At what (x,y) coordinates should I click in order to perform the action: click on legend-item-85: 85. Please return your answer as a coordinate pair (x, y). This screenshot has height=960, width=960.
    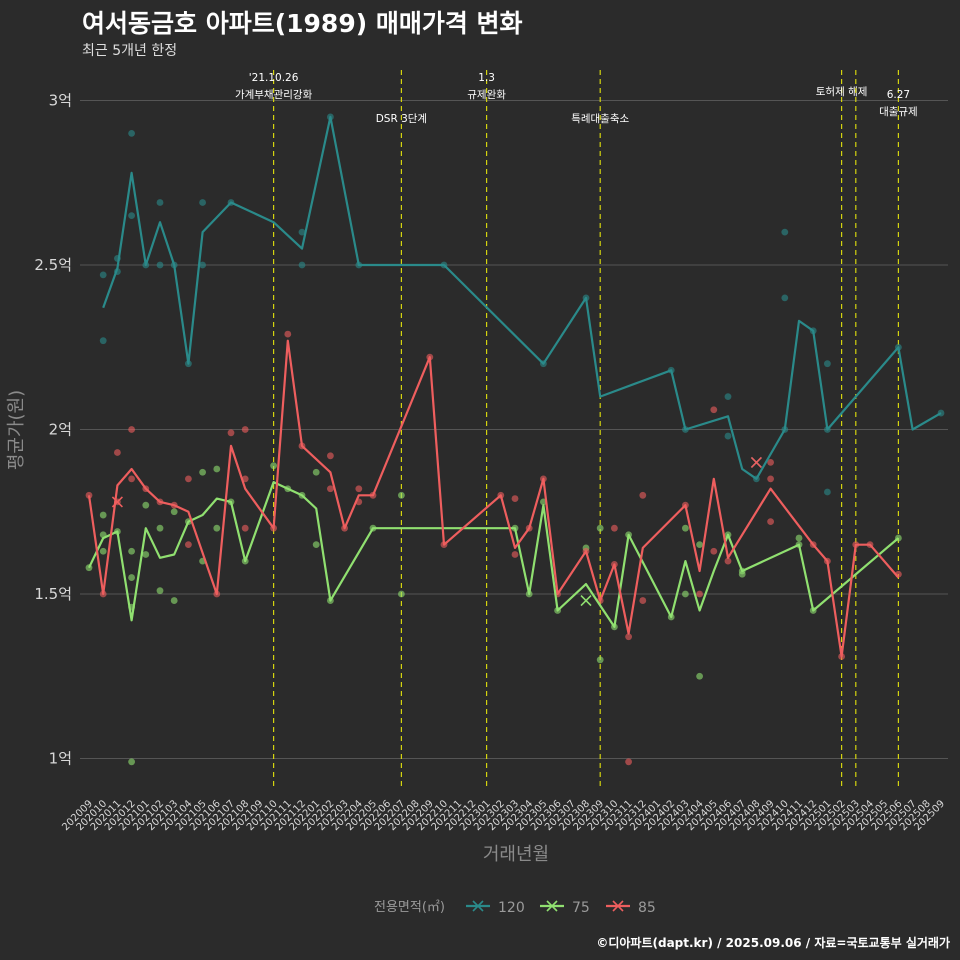
    Looking at the image, I should click on (631, 908).